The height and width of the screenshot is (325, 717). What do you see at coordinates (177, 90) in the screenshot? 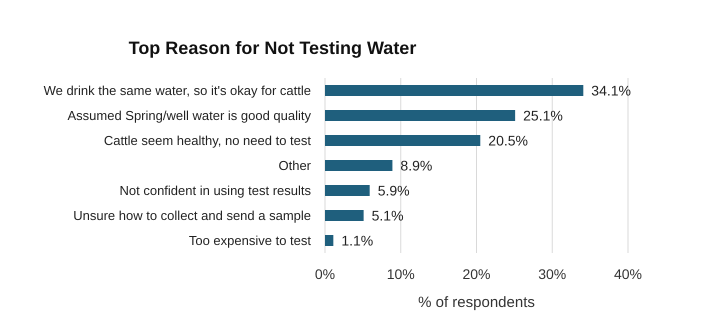
I see `y-tick-label: We drink the same water, so it's okay for cattle` at bounding box center [177, 90].